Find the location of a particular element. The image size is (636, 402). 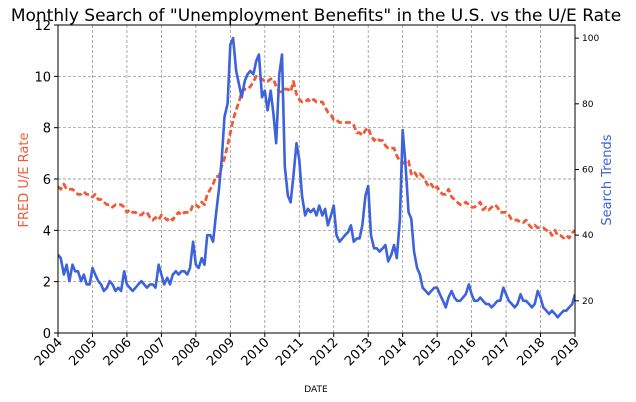

left-y-tick-label: 2 is located at coordinates (47, 283).